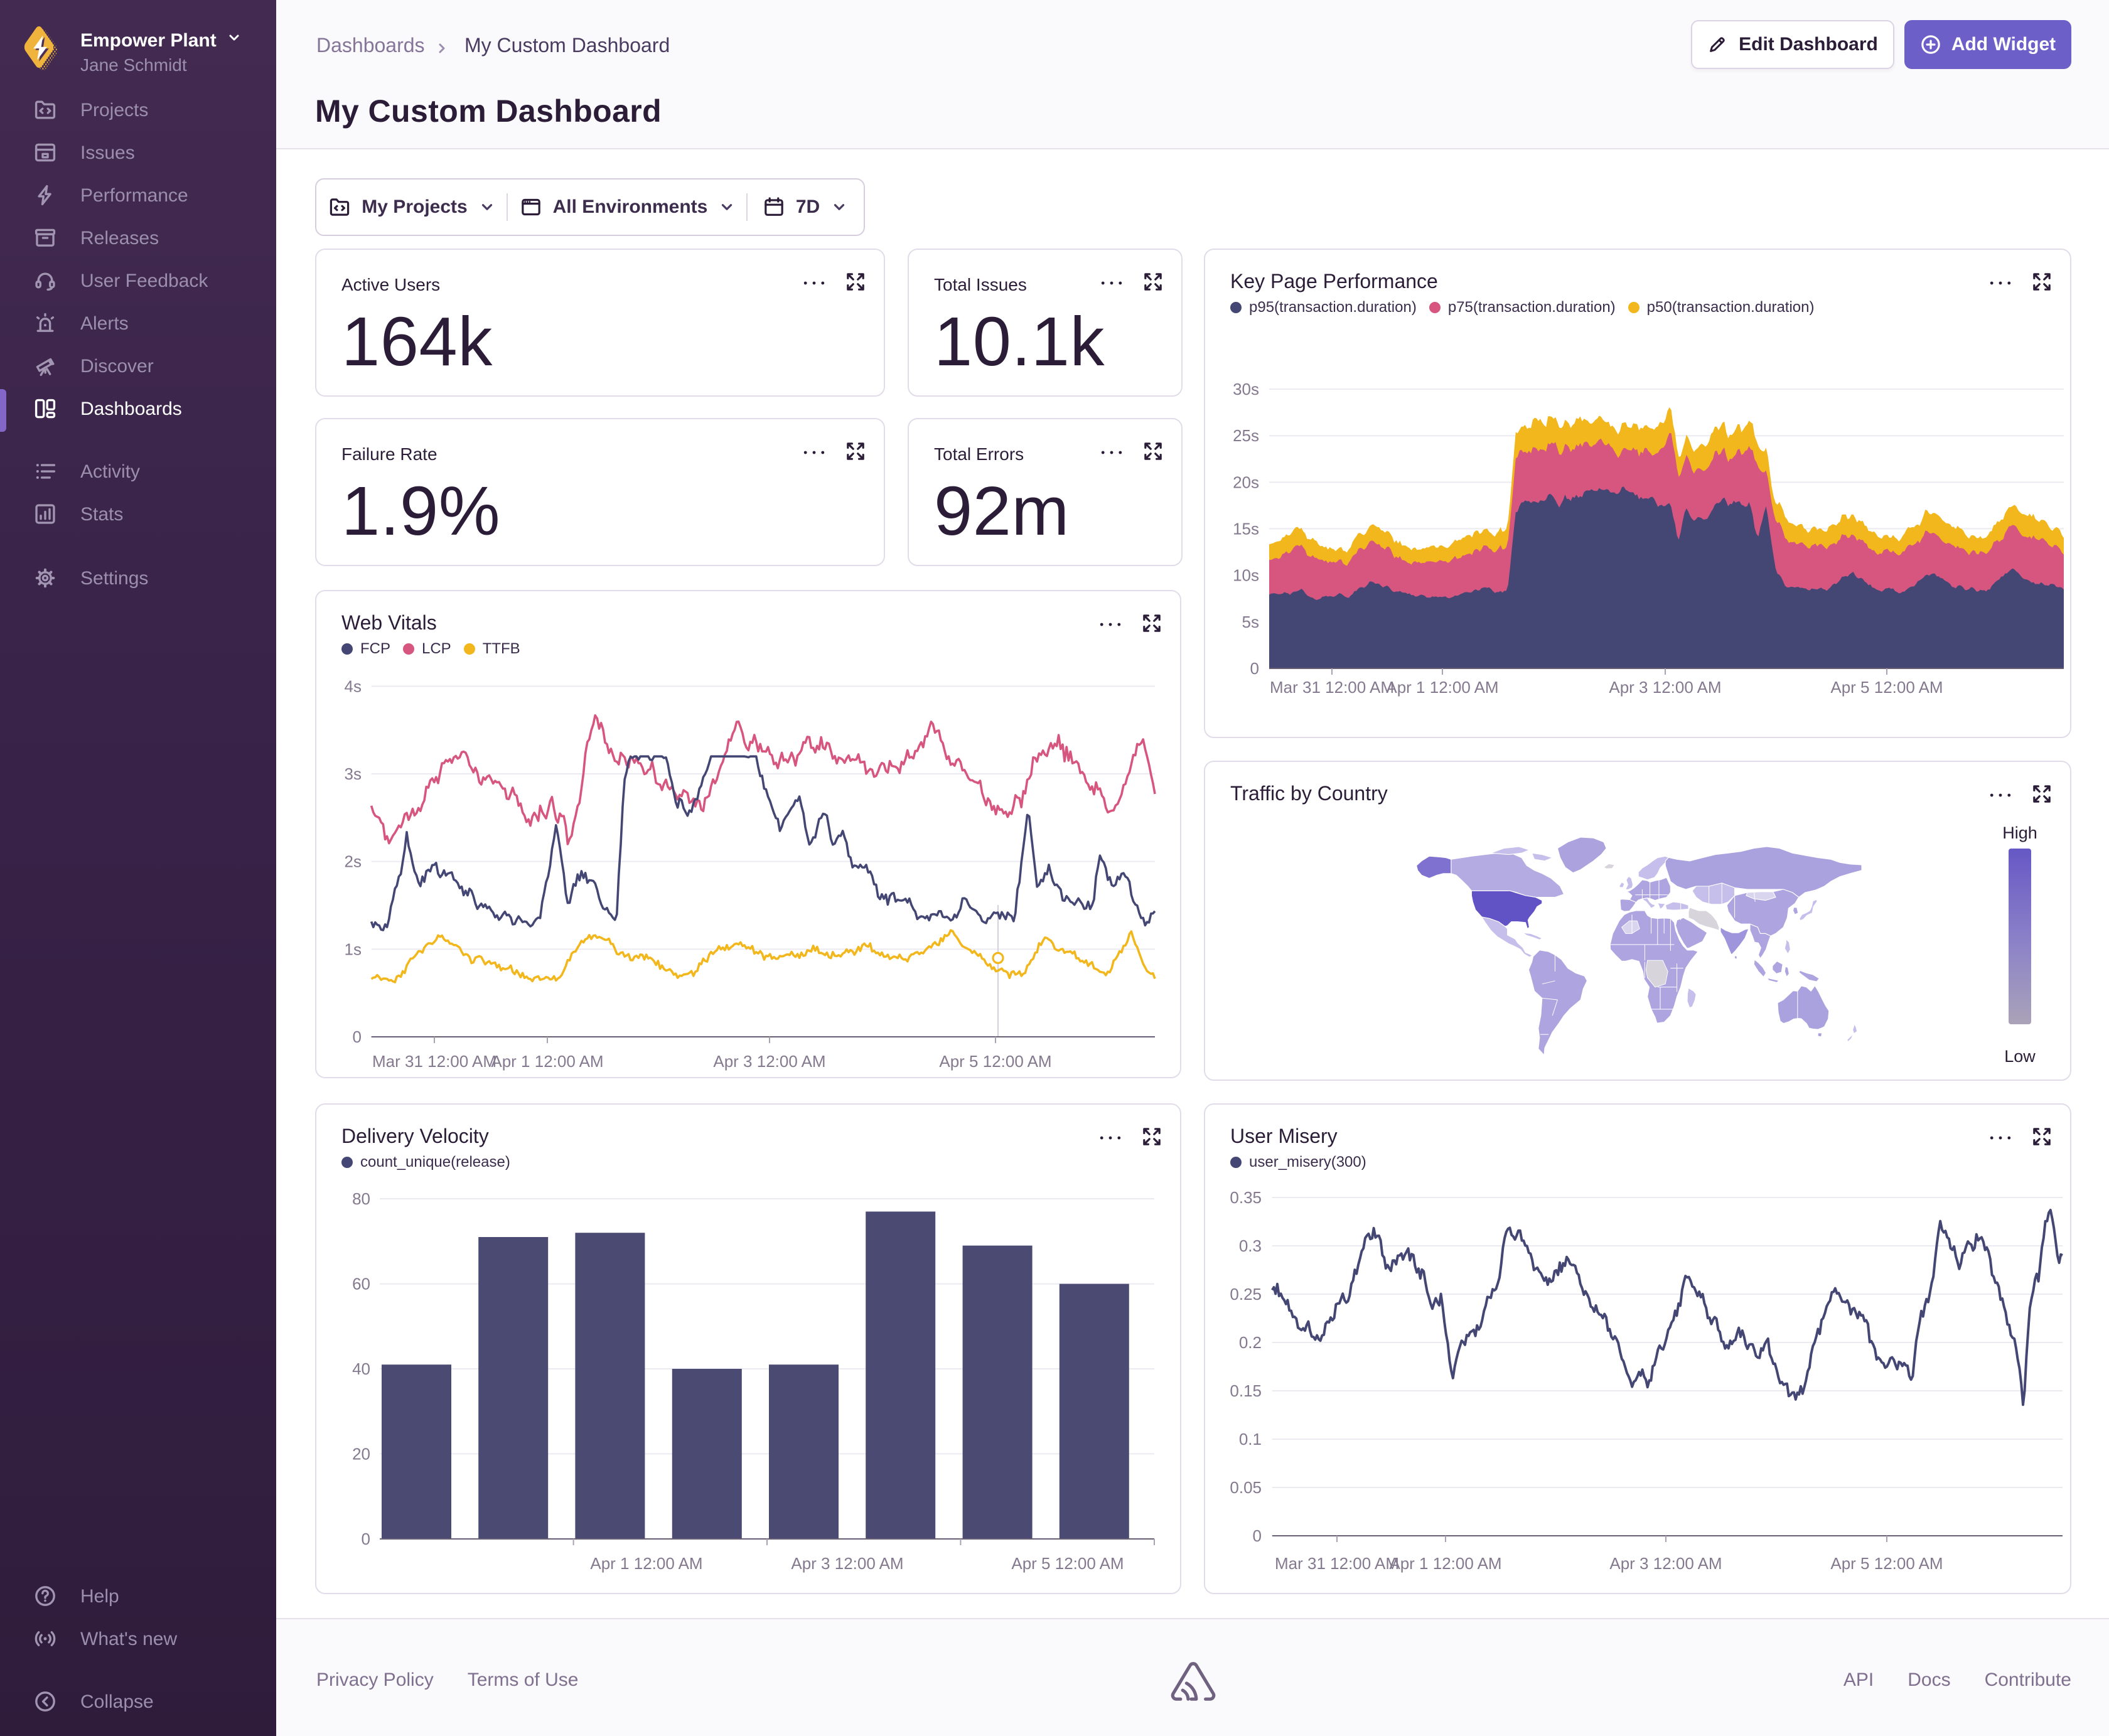 The width and height of the screenshot is (2109, 1736). Describe the element at coordinates (353, 773) in the screenshot. I see `svg-text: 3s` at that location.